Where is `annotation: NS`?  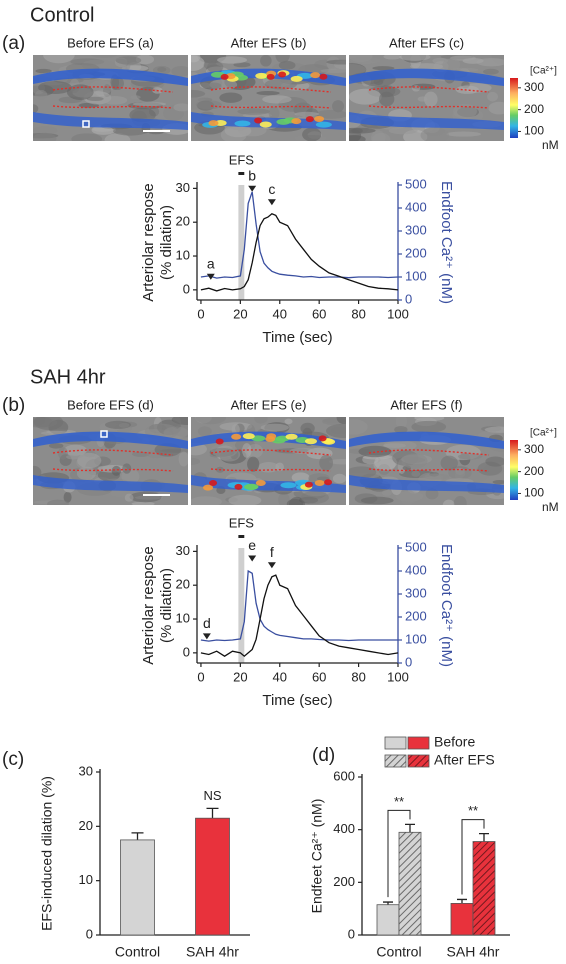 annotation: NS is located at coordinates (212, 795).